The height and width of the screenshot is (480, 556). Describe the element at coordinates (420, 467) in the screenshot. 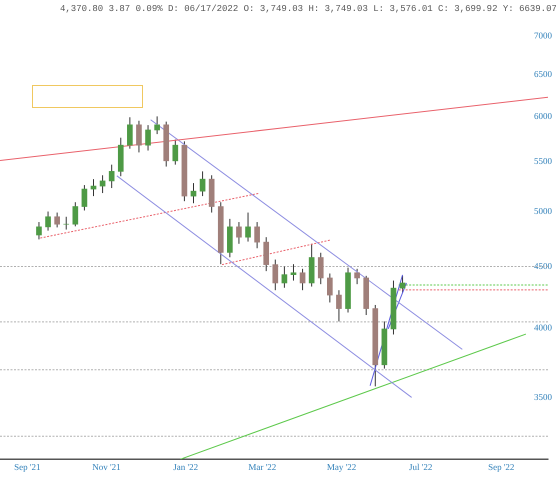

I see `x-tick-label: Jul '22` at that location.